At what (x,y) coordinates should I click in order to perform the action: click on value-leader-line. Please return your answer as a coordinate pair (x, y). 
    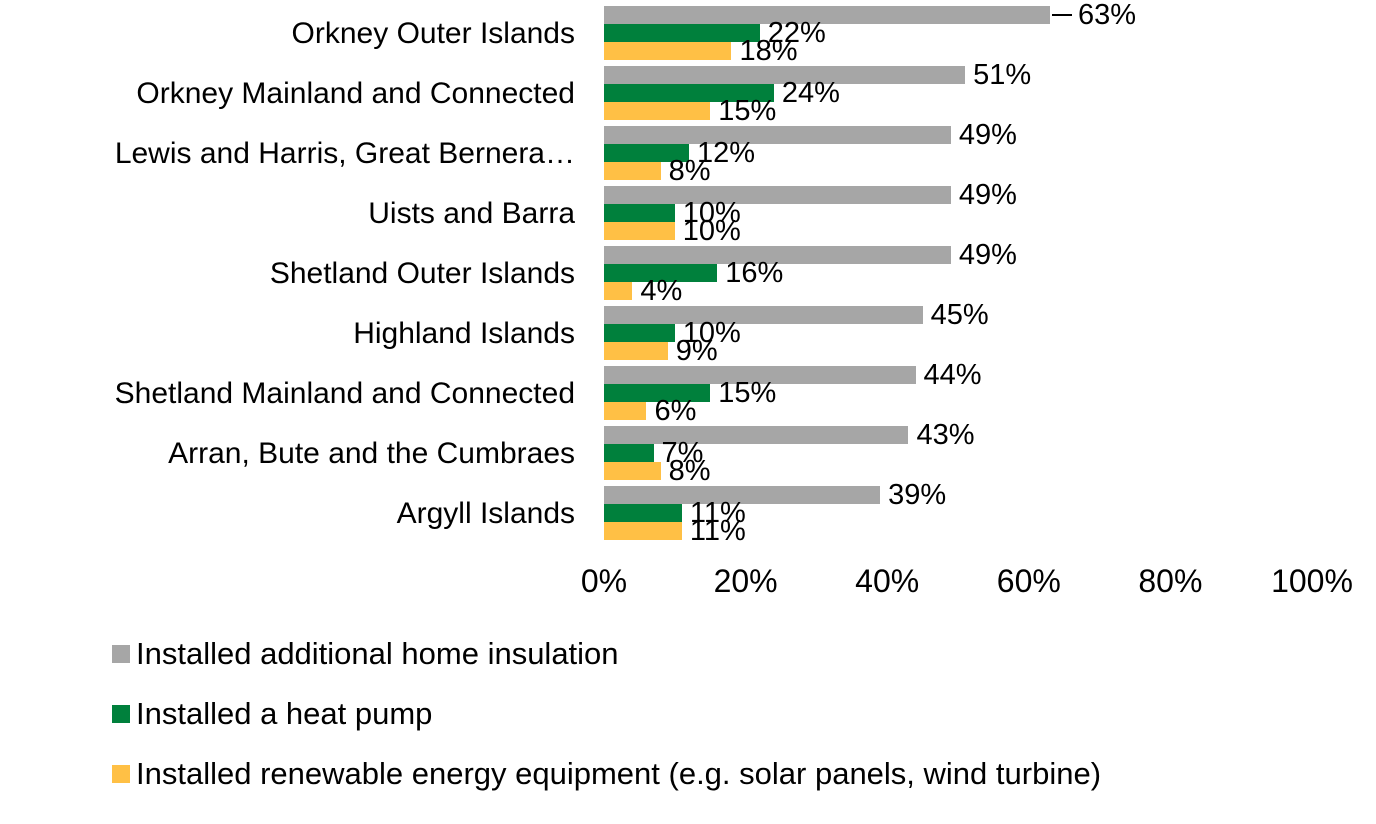
    Looking at the image, I should click on (1062, 15).